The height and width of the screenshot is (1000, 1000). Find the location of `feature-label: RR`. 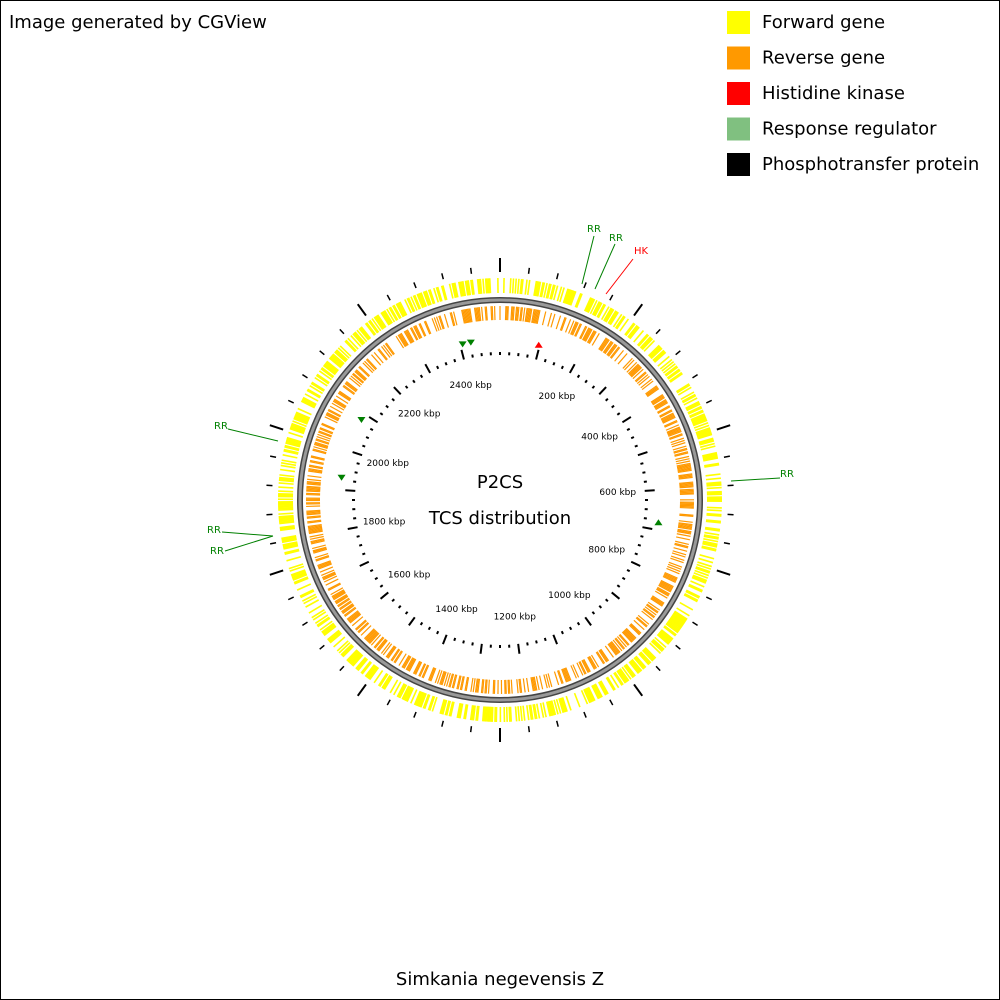

feature-label: RR is located at coordinates (217, 551).